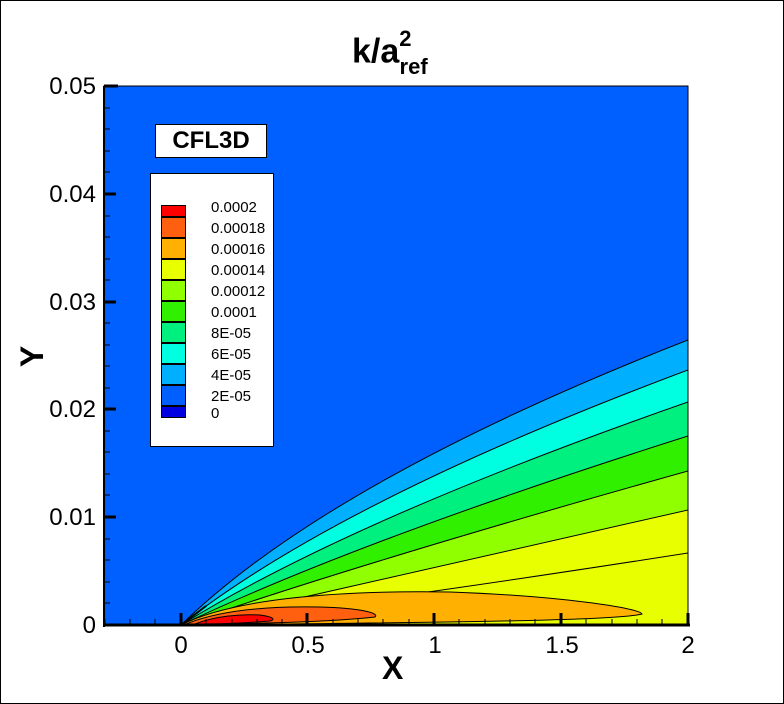  Describe the element at coordinates (238, 228) in the screenshot. I see `legend-label: 0.00018` at that location.